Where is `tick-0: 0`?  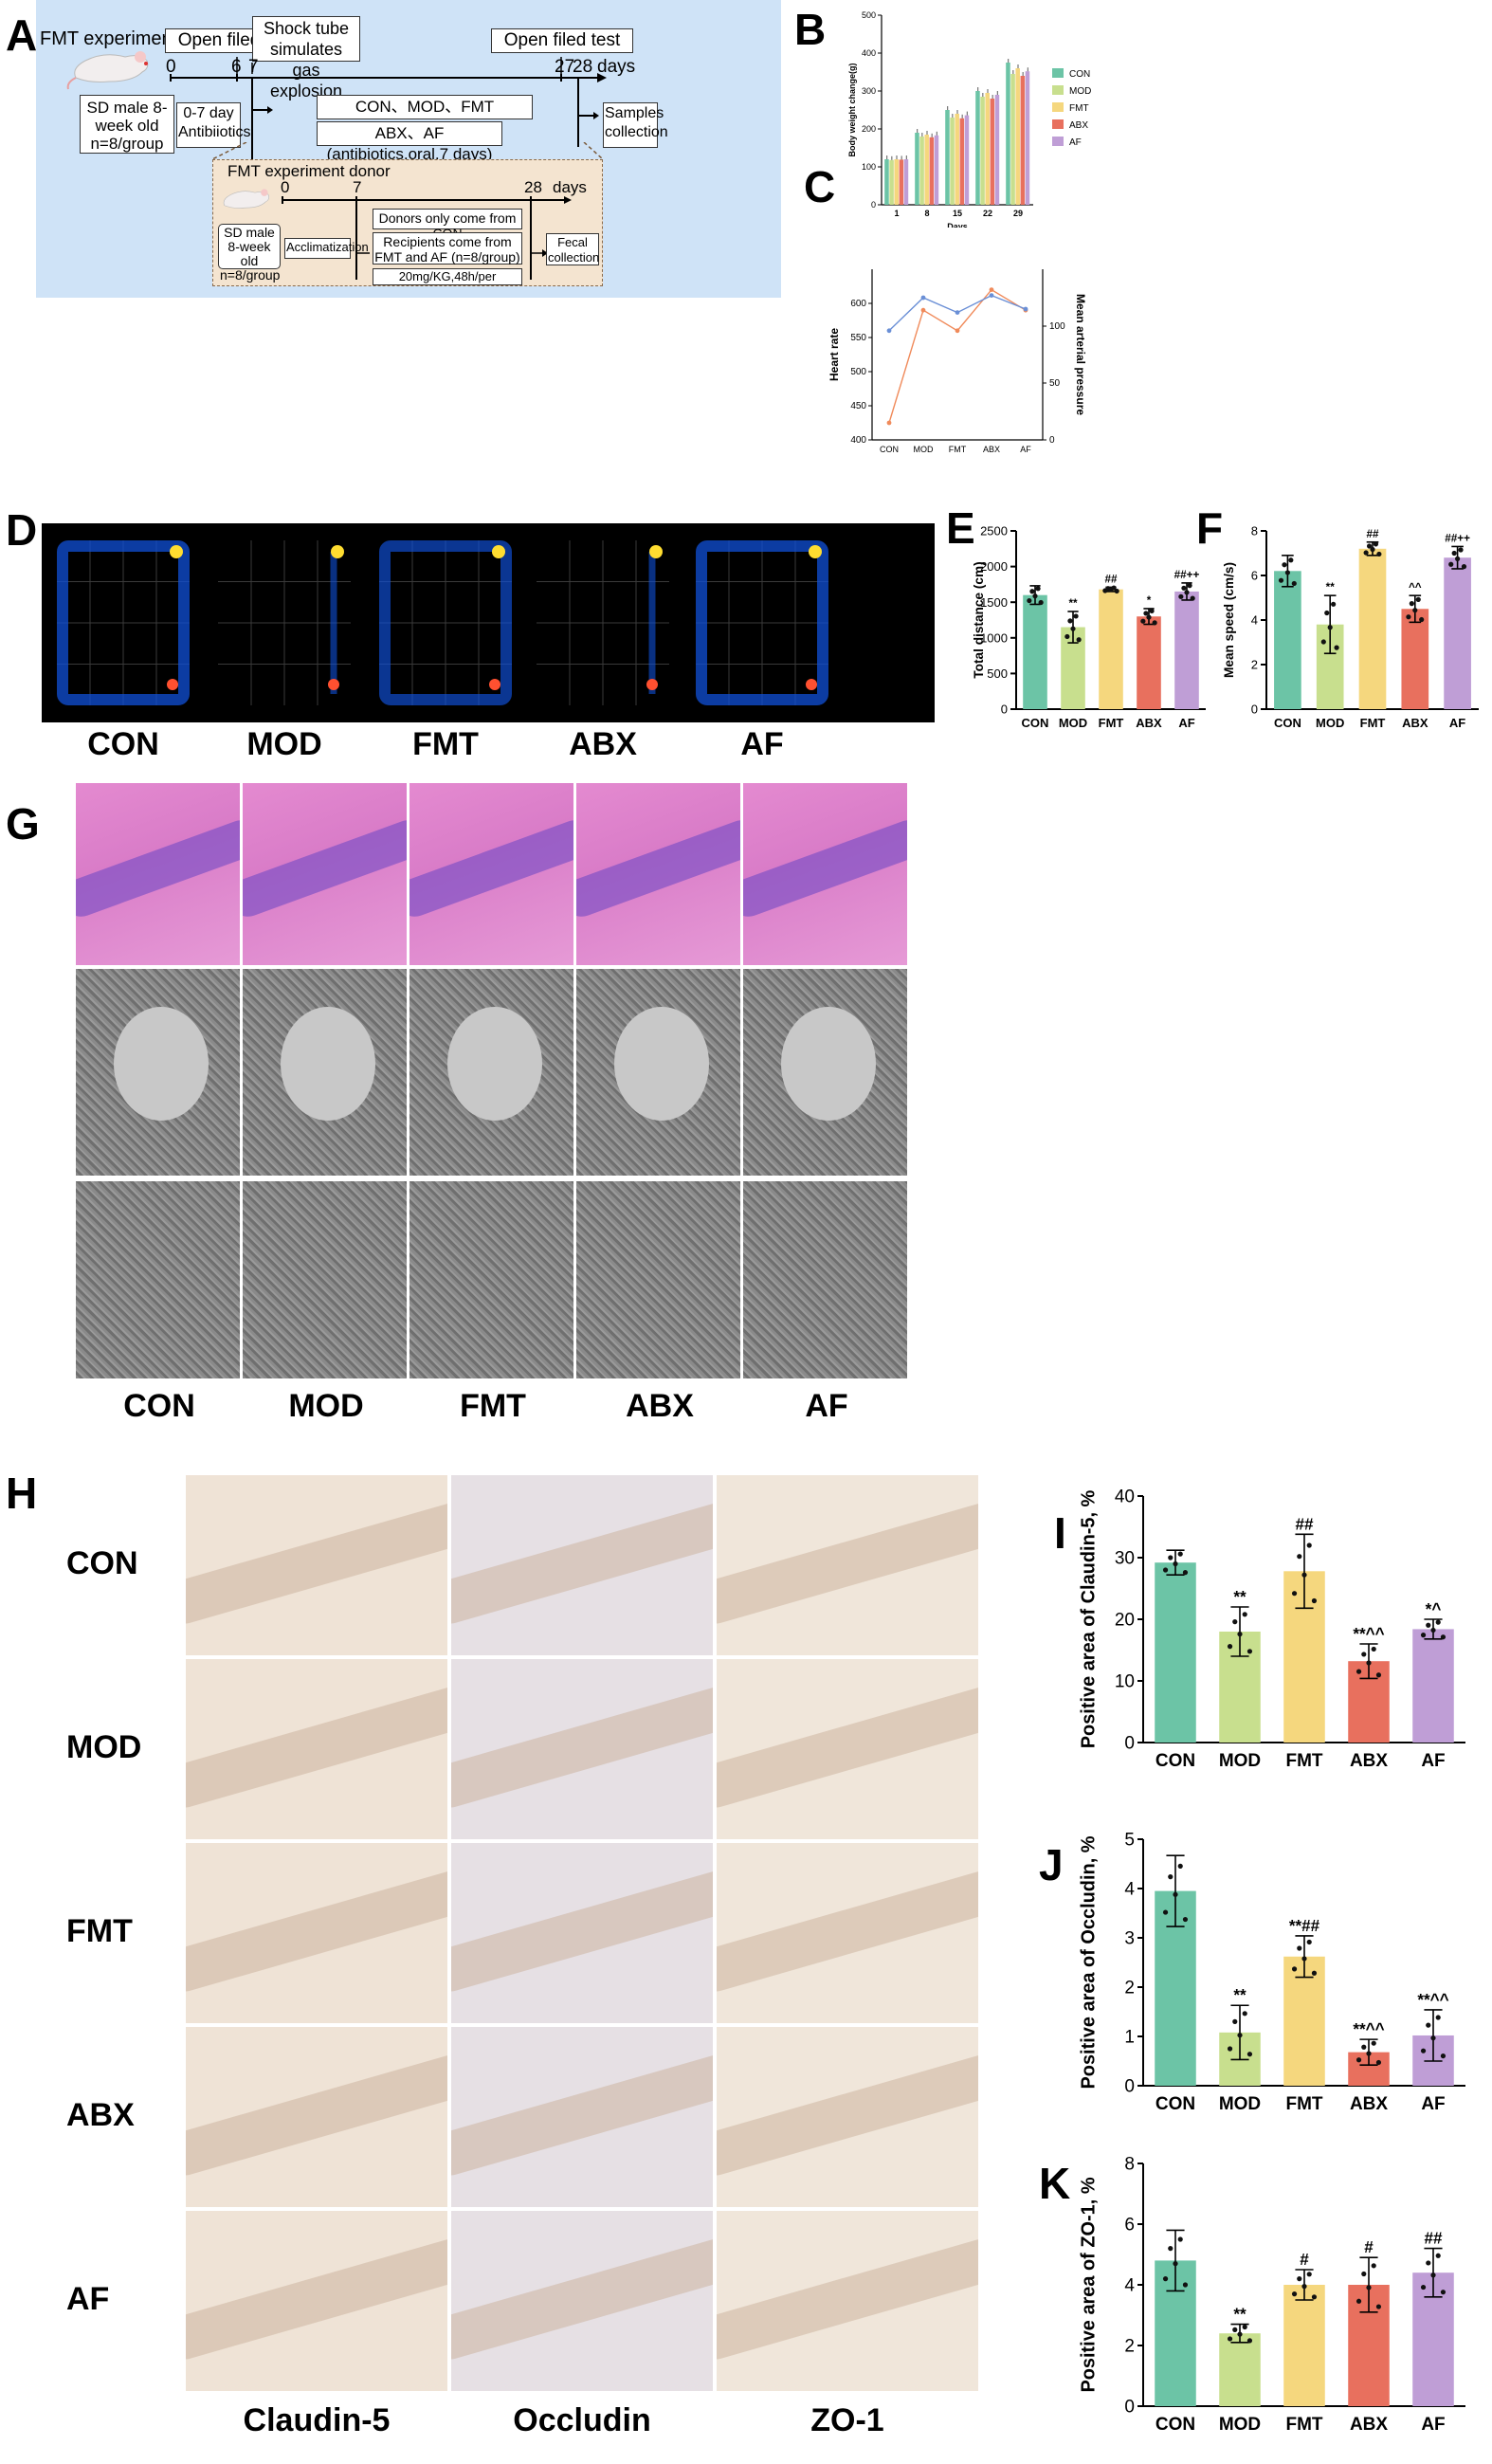
tick-0: 0 is located at coordinates (171, 67).